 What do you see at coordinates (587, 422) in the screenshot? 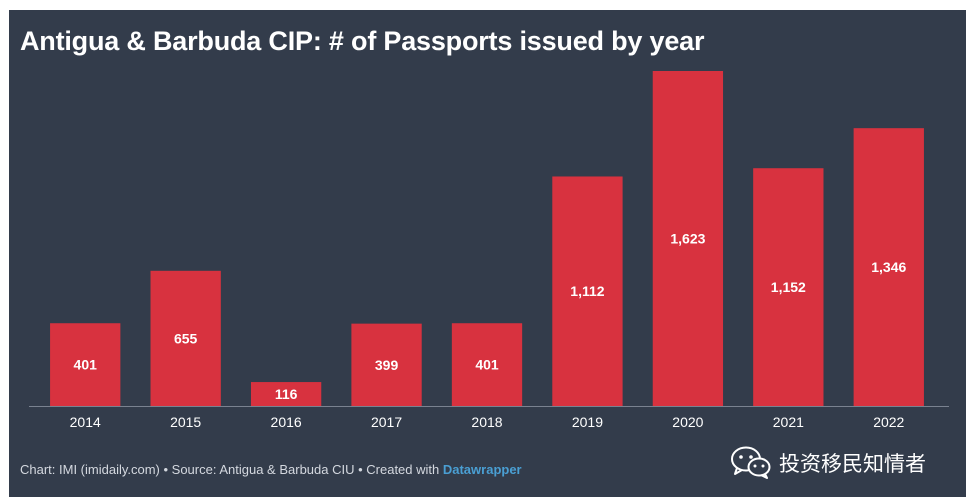
I see `x-tick-label-2019: 2019` at bounding box center [587, 422].